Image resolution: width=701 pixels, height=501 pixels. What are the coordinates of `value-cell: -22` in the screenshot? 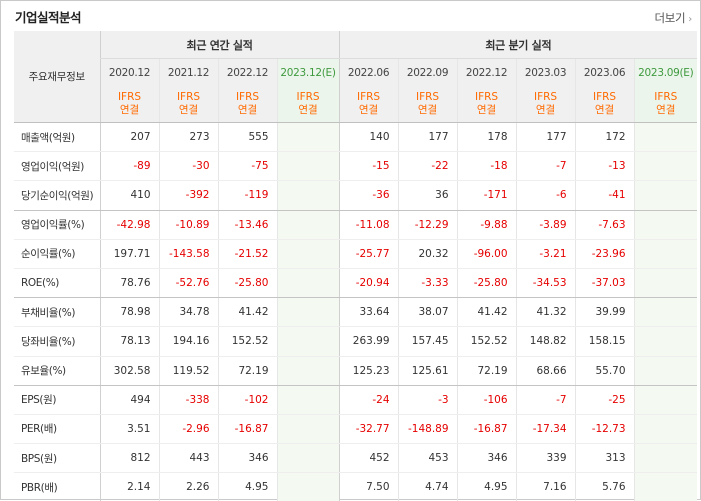 It's located at (427, 166).